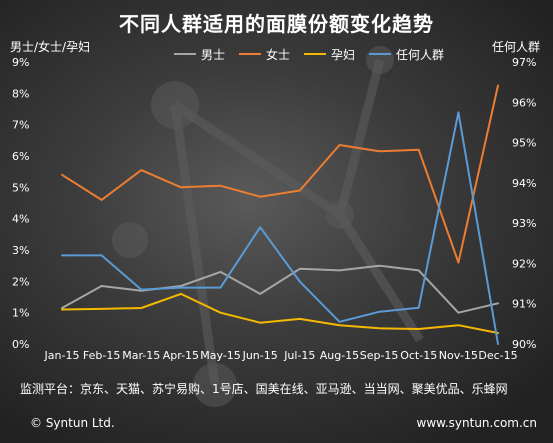 The image size is (553, 443). I want to click on y-right-tick-label: 91%, so click(524, 304).